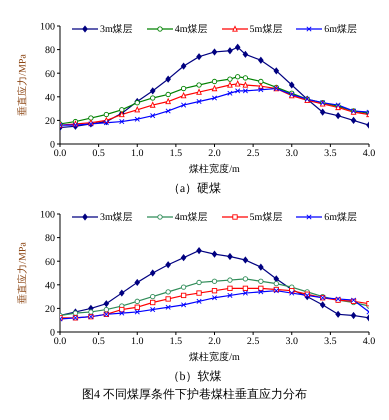  Describe the element at coordinates (194, 394) in the screenshot. I see `caption: 图4 不同煤厚条件下护巷煤柱垂直应力分布` at that location.